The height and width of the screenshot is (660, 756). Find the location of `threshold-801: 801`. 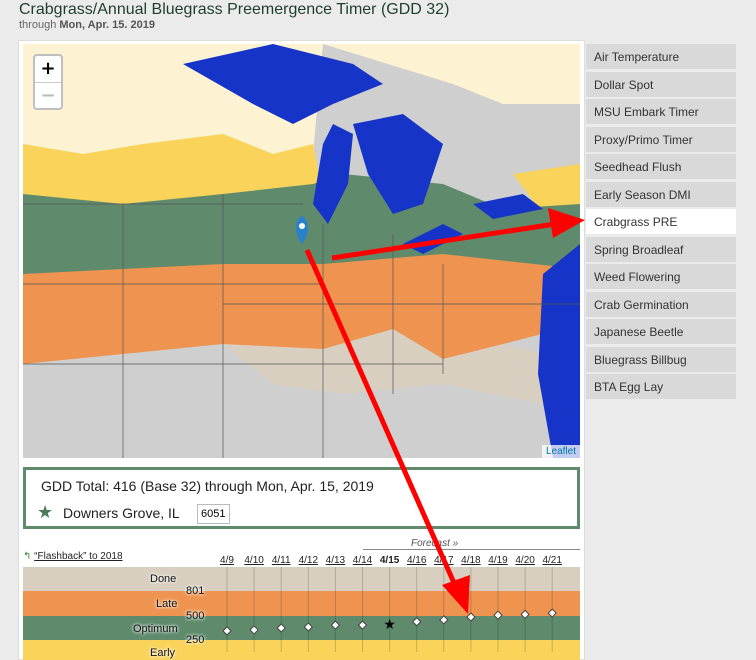

threshold-801: 801 is located at coordinates (195, 591).